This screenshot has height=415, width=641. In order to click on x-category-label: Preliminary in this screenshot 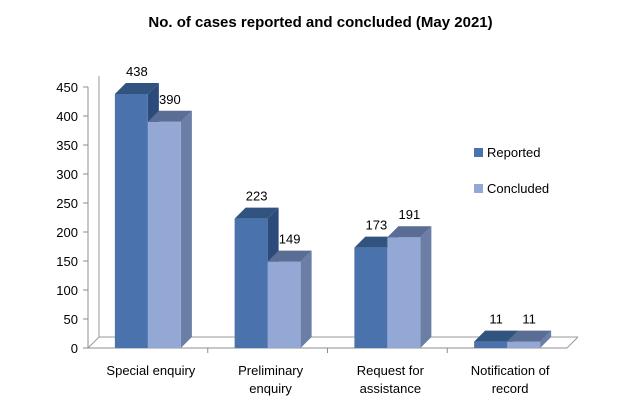, I will do `click(271, 370)`.